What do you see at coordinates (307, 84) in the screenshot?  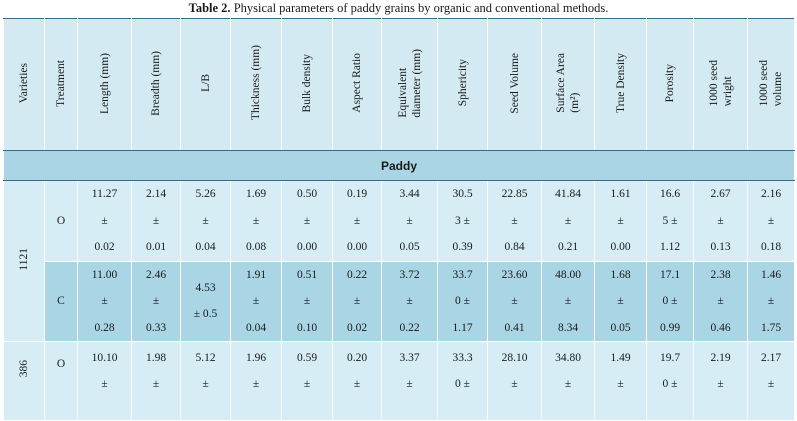 I see `column-header: Bulk density` at bounding box center [307, 84].